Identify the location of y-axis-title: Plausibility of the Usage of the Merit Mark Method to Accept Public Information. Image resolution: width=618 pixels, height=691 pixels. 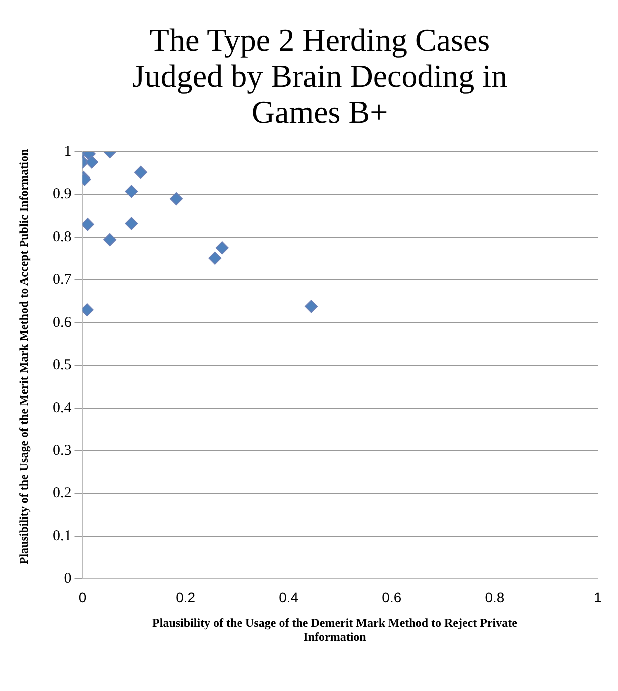
(24, 357).